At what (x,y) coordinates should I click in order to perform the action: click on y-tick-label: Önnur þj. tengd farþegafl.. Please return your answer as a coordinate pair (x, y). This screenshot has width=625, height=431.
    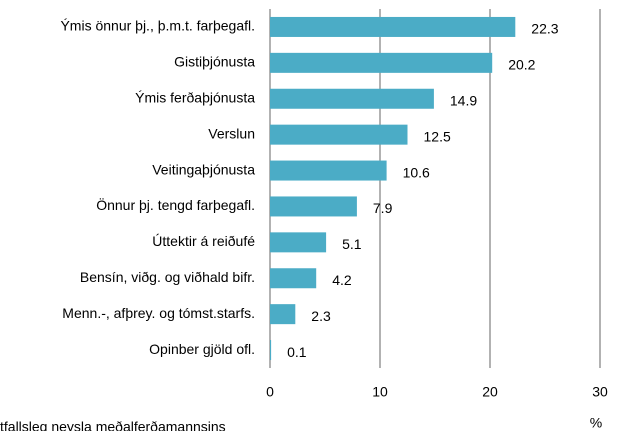
    Looking at the image, I should click on (175, 204).